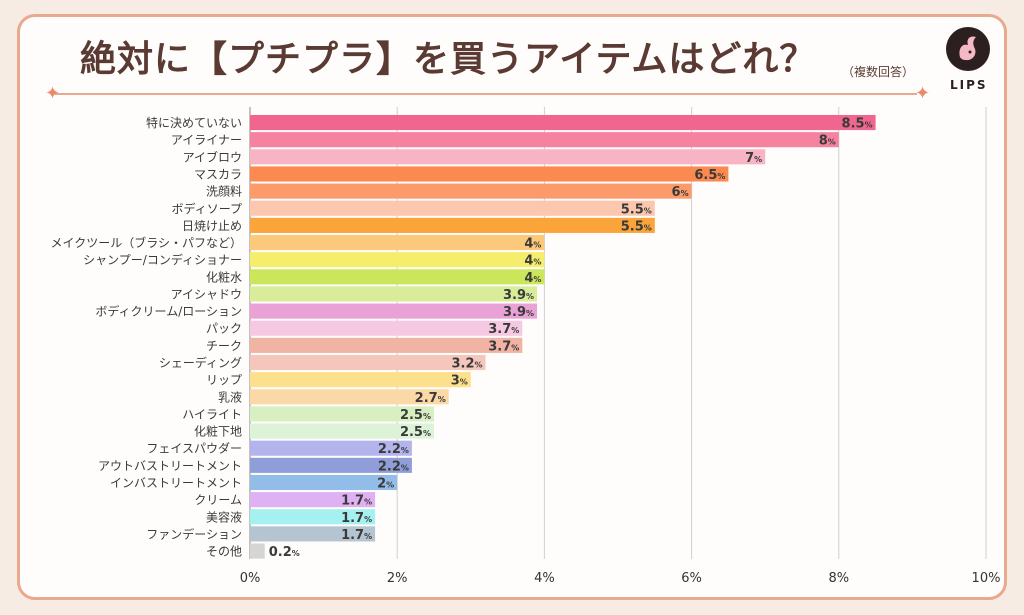  I want to click on data-label: 3%, so click(459, 381).